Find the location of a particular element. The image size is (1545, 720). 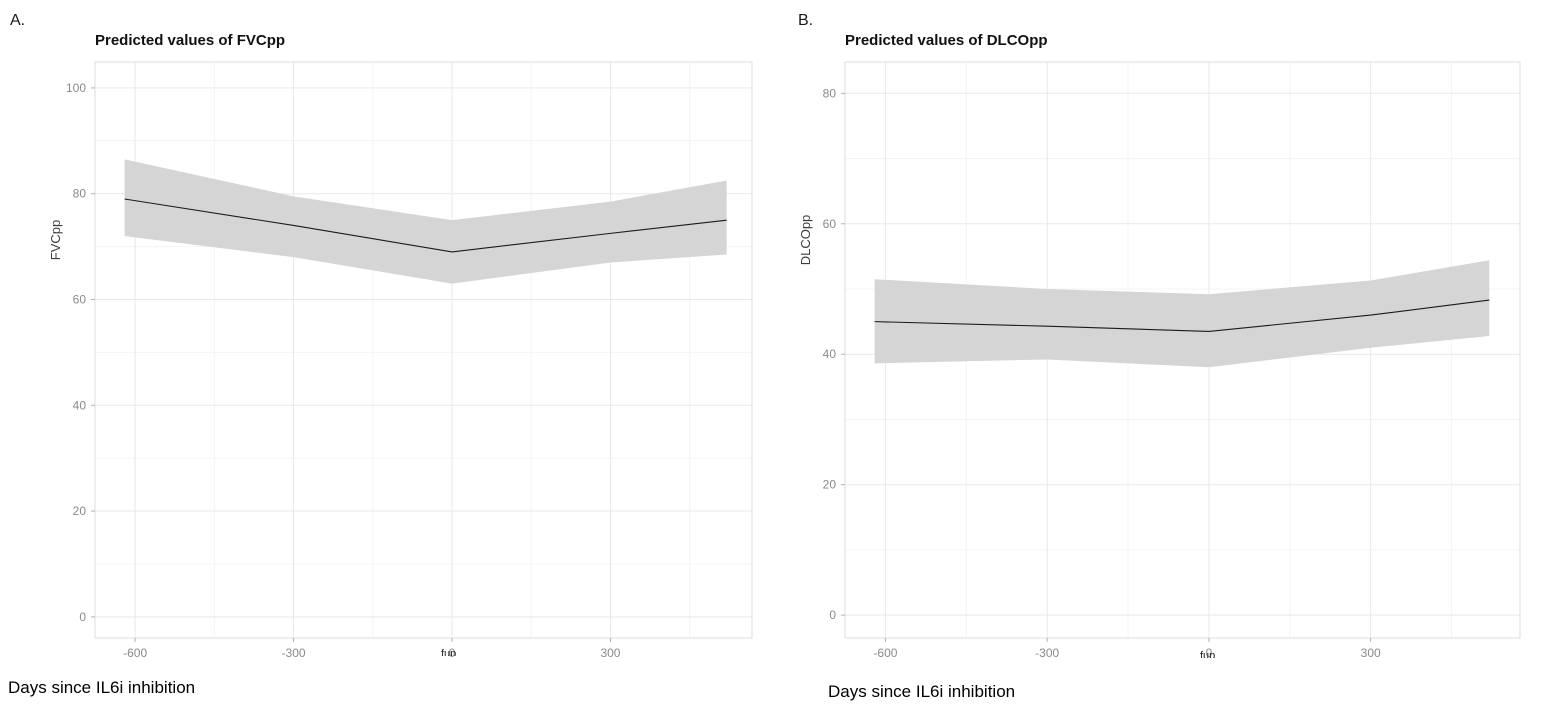

chart-a-caption: Days since IL6i inhibition is located at coordinates (102, 687).